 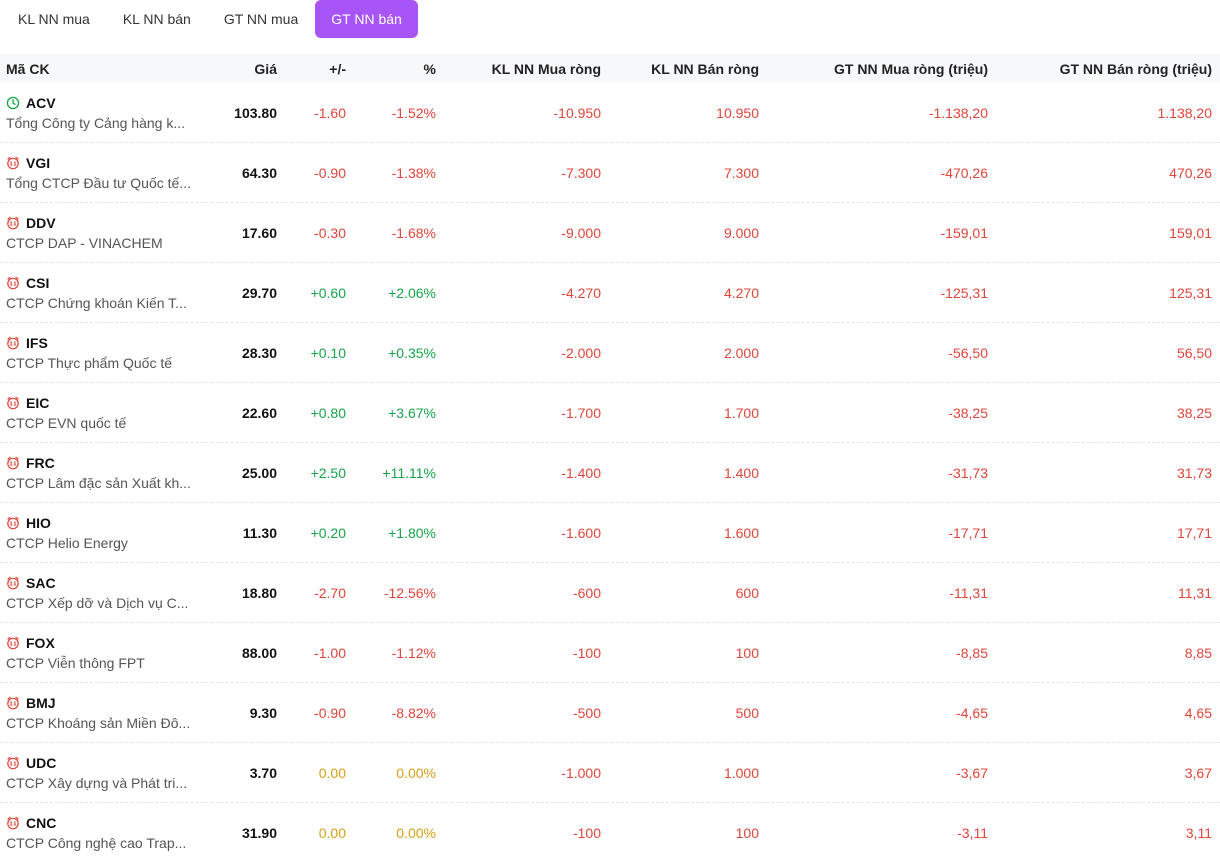 I want to click on stock-cell: 11 FOX CTCP Viễn thông FPT, so click(x=106, y=652).